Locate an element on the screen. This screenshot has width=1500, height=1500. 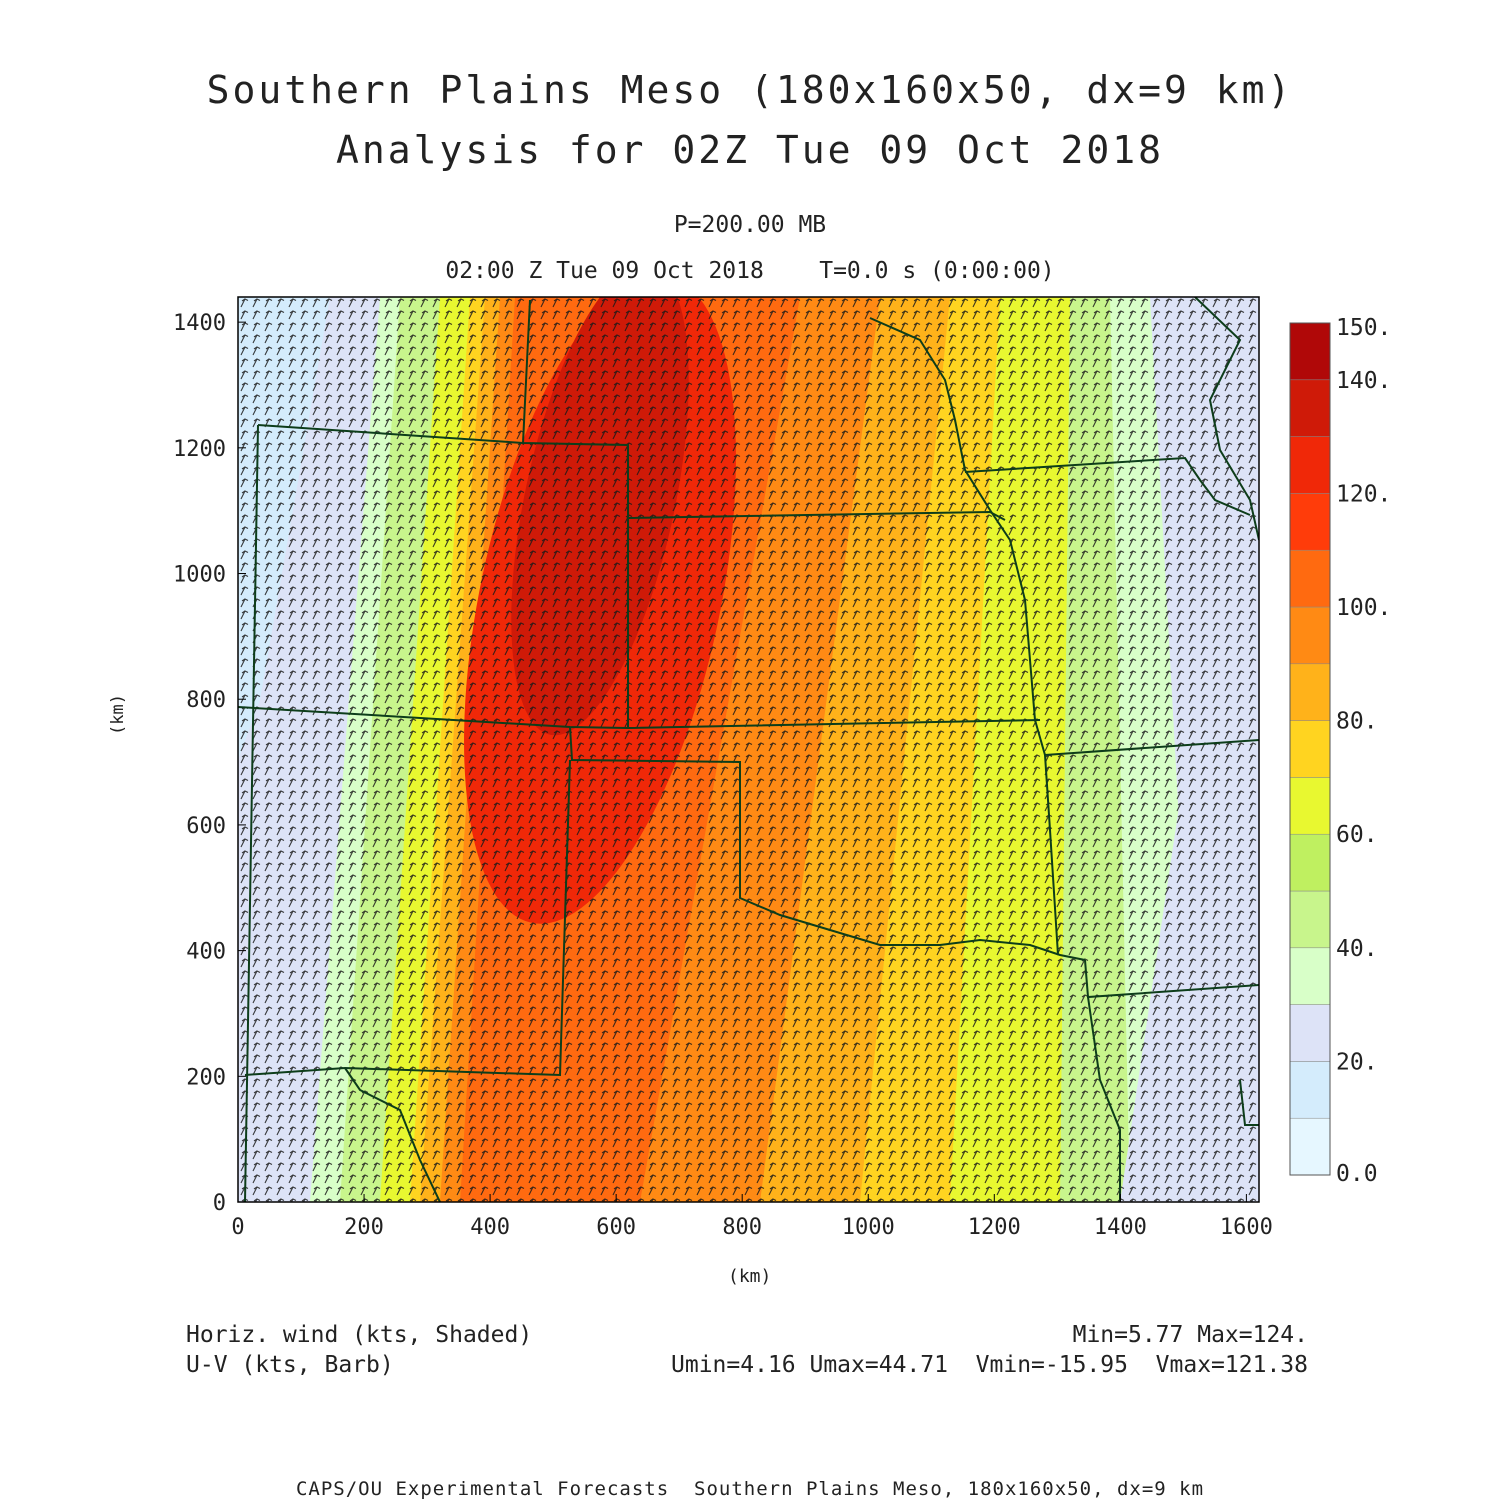
title-line-2: Analysis for 02Z Tue 09 Oct 2018 is located at coordinates (750, 150).